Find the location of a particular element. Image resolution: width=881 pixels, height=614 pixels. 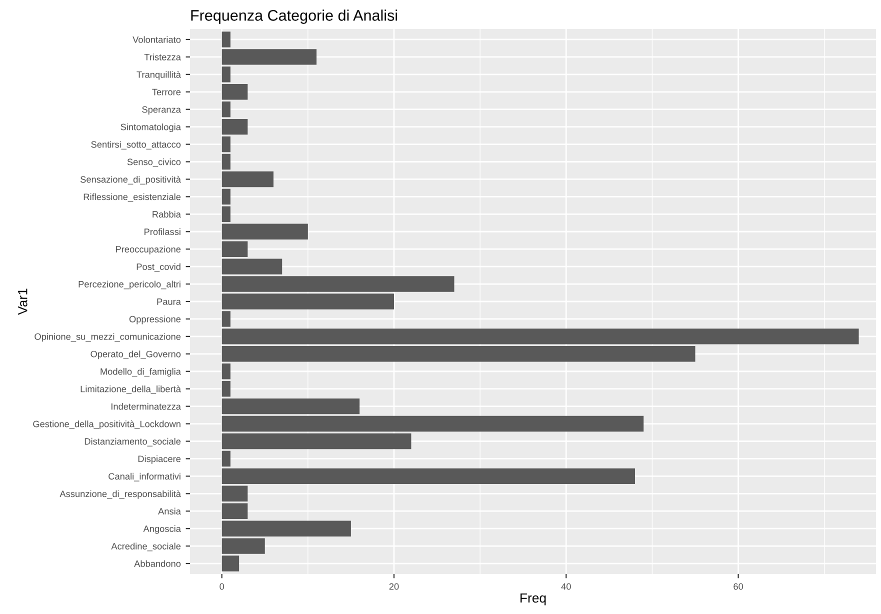

y-tick-label: Volontariato is located at coordinates (156, 39).